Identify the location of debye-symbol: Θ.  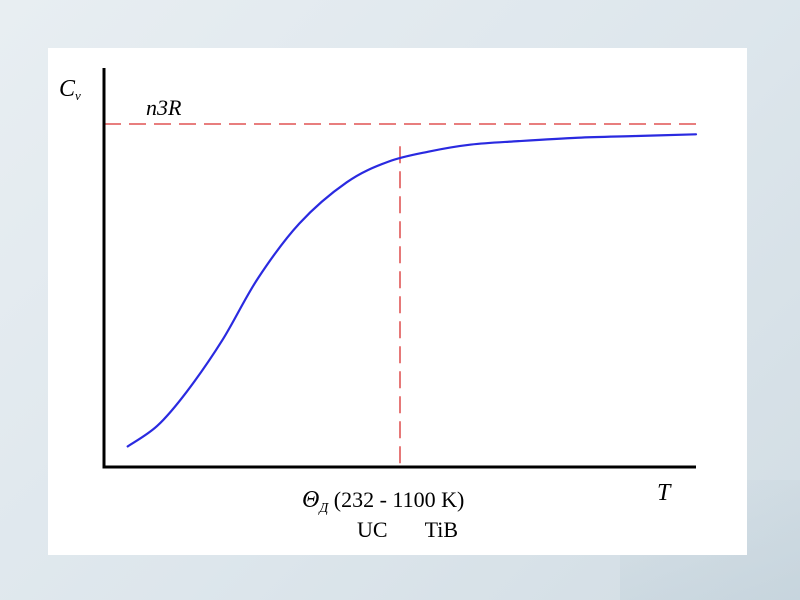
(311, 500).